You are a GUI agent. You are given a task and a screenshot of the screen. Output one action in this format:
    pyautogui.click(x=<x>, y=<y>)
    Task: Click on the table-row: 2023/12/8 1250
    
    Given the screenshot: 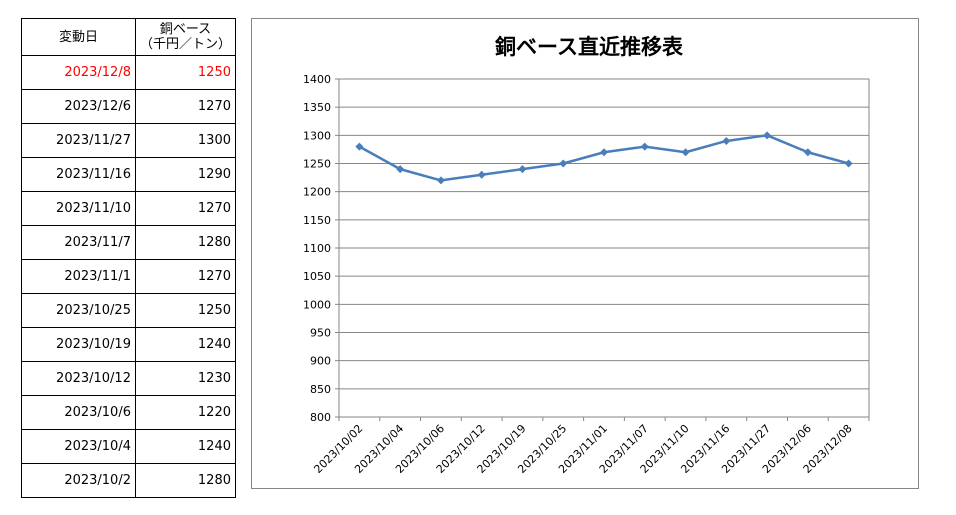 What is the action you would take?
    pyautogui.click(x=129, y=72)
    